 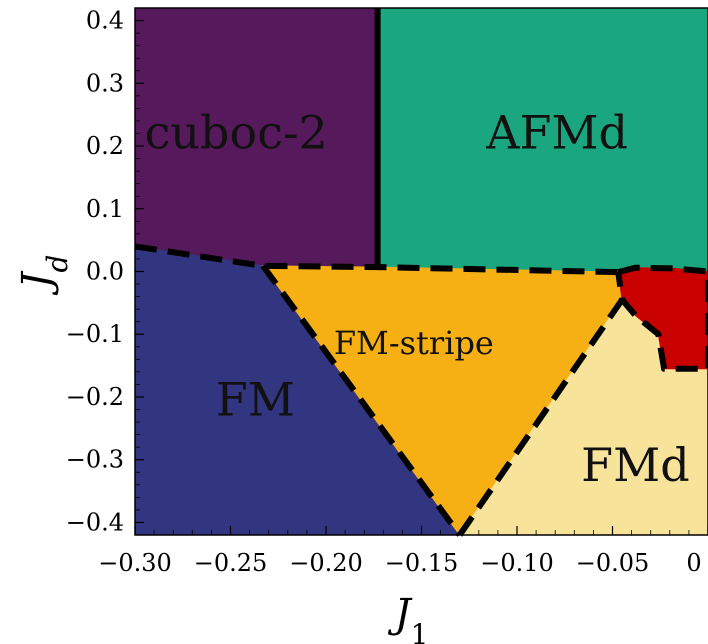 What do you see at coordinates (95, 522) in the screenshot?
I see `y-tick-label: −0.4` at bounding box center [95, 522].